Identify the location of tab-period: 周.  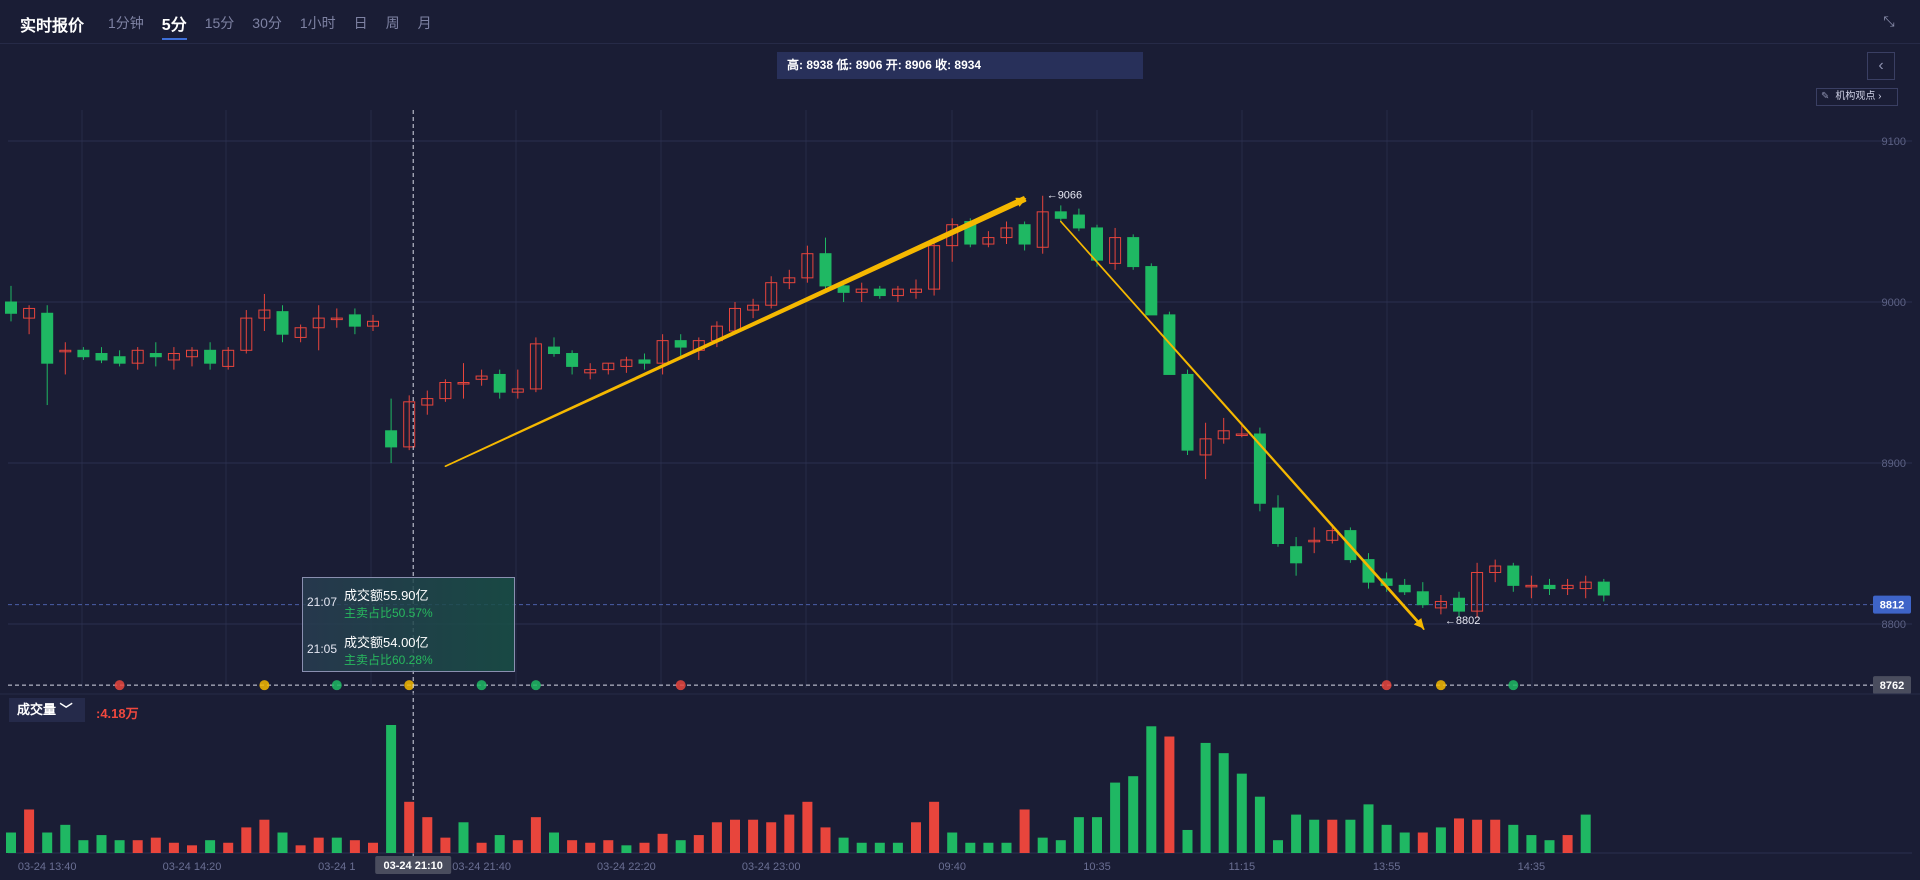
(392, 23).